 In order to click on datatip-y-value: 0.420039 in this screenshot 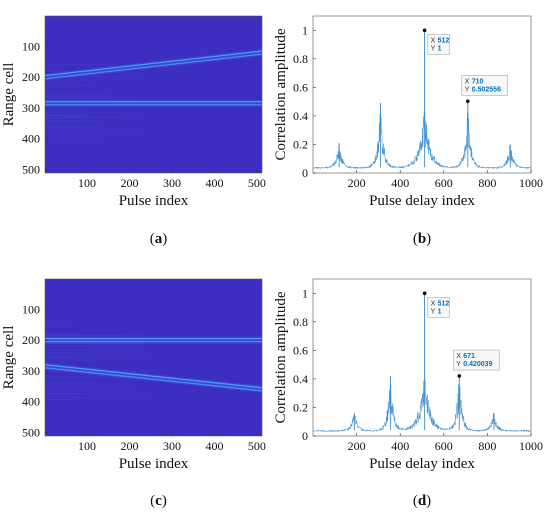, I will do `click(477, 364)`.